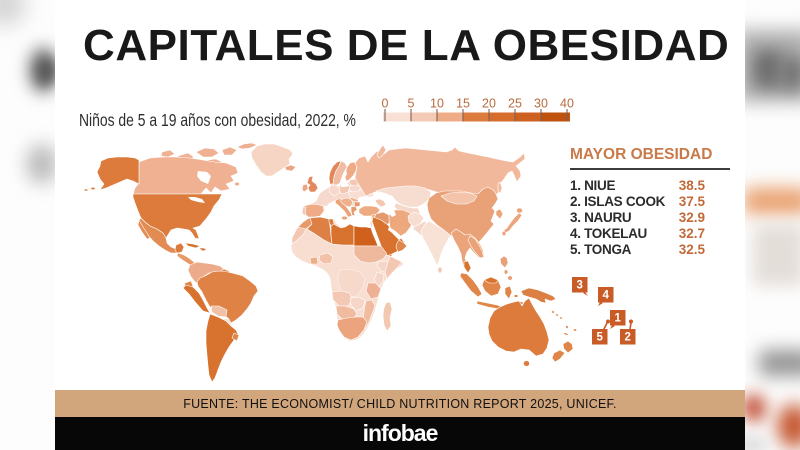  I want to click on svg-text: 0, so click(385, 103).